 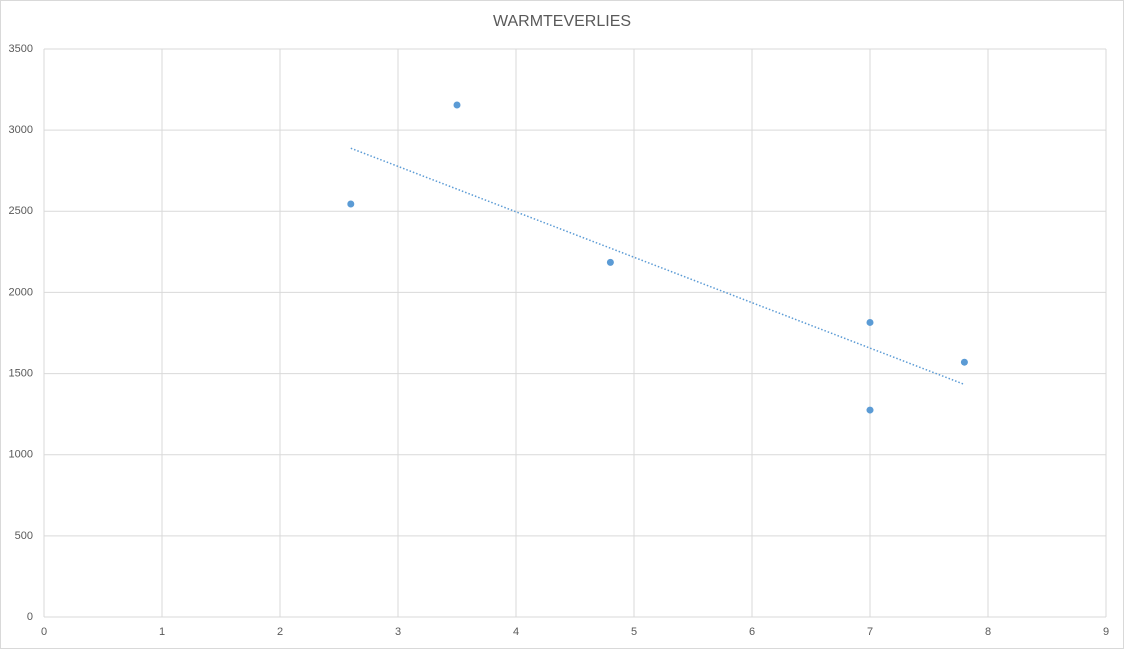 I want to click on x-tick-label: 8, so click(x=988, y=632).